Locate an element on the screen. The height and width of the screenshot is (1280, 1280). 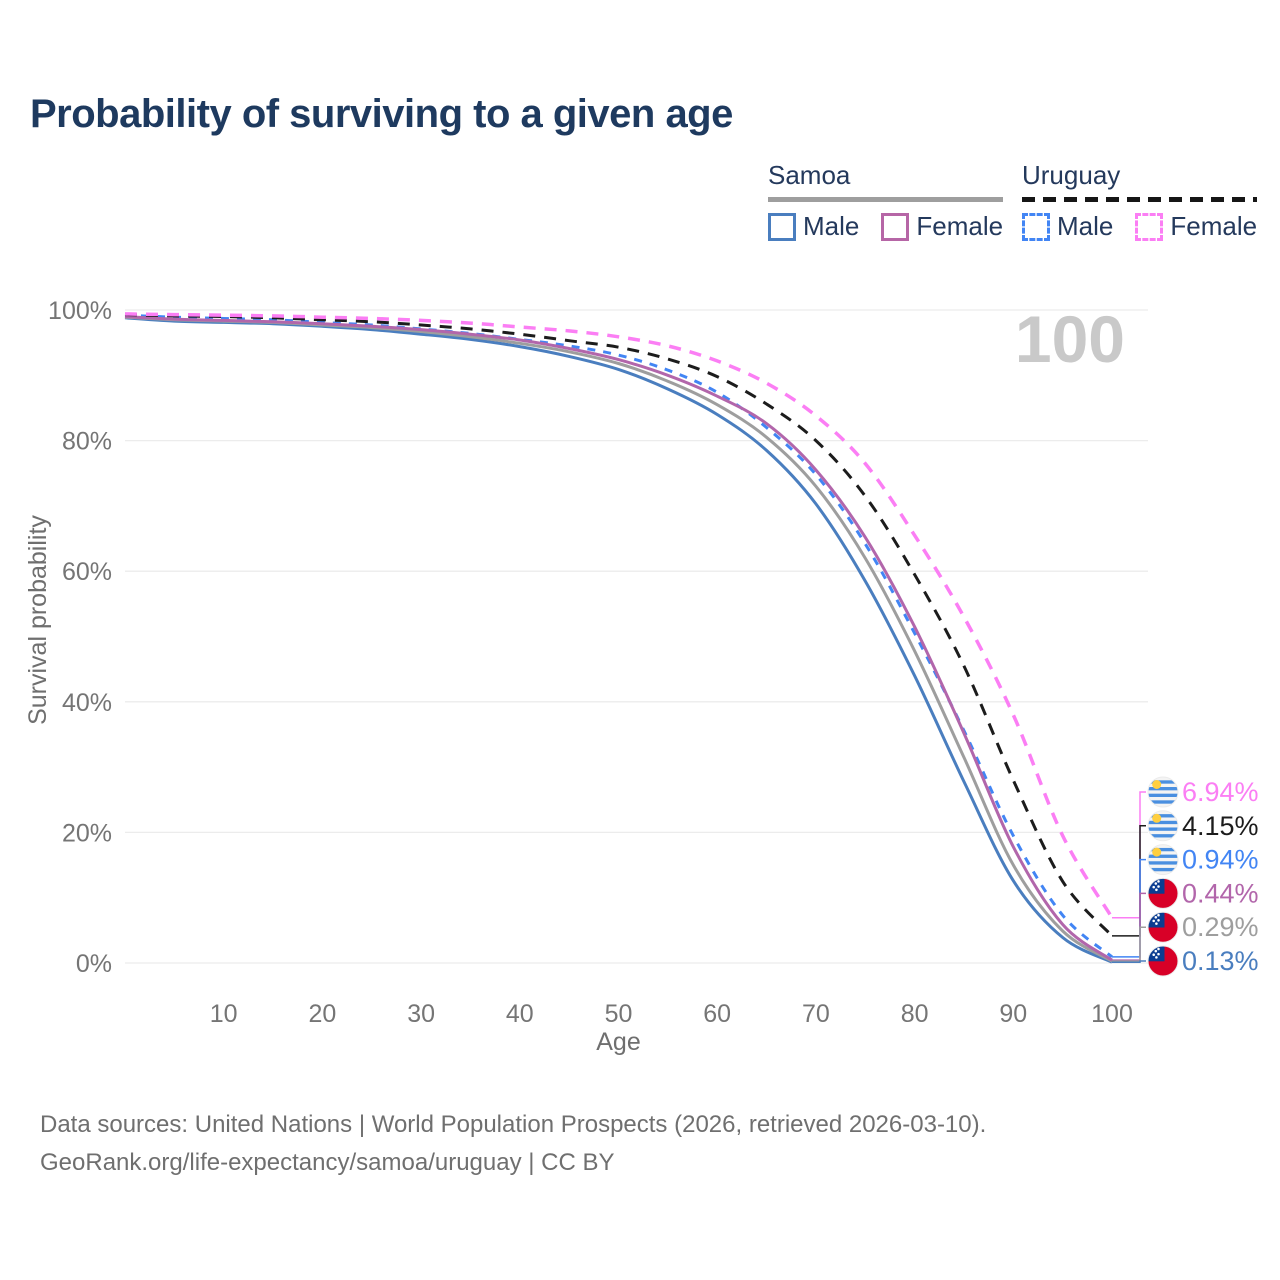
leader-line-uruguay-total is located at coordinates (1129, 881).